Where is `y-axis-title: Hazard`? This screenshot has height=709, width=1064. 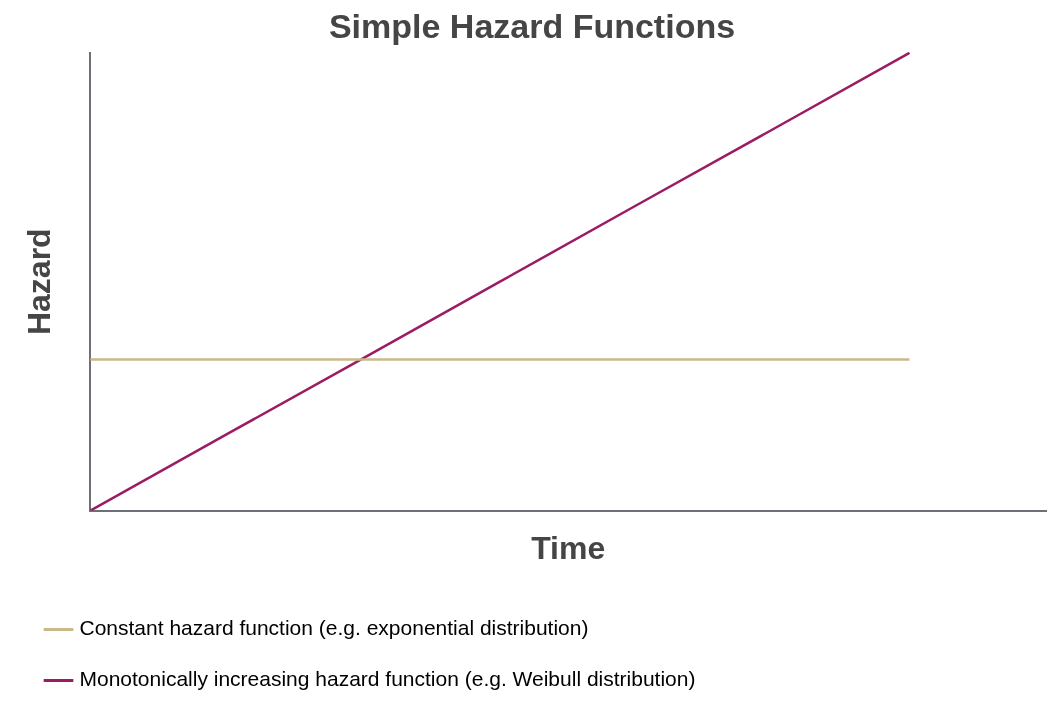 y-axis-title: Hazard is located at coordinates (39, 282).